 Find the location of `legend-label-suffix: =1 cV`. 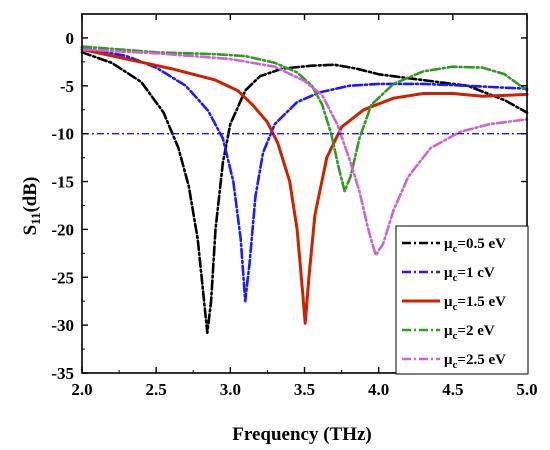

legend-label-suffix: =1 cV is located at coordinates (475, 273).